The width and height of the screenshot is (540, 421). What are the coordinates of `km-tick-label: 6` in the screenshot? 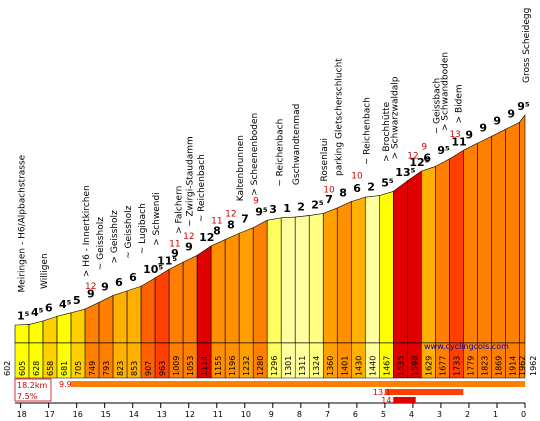 It's located at (355, 414).